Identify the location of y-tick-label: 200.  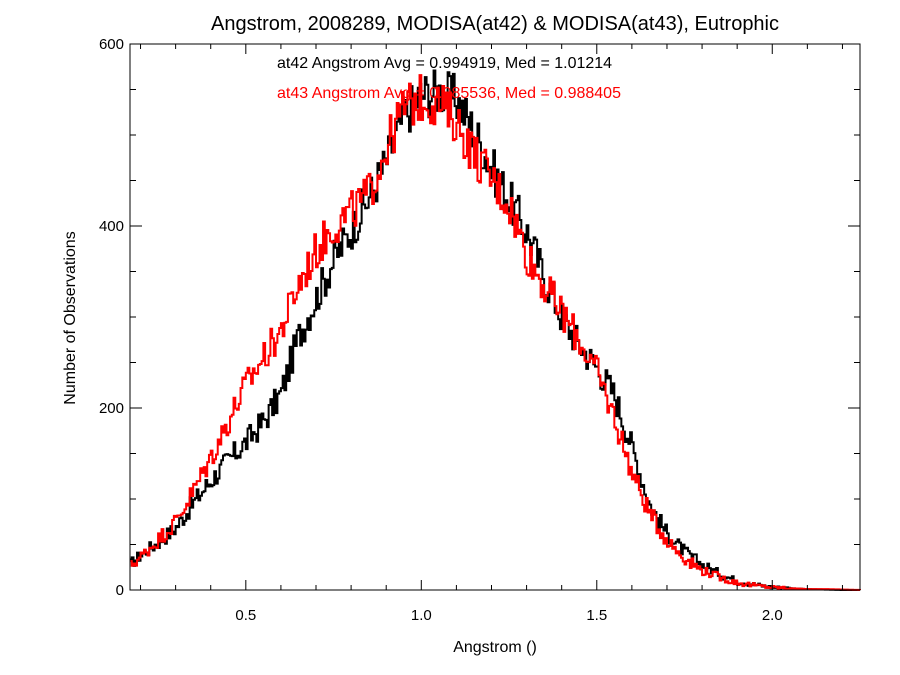
(111, 408).